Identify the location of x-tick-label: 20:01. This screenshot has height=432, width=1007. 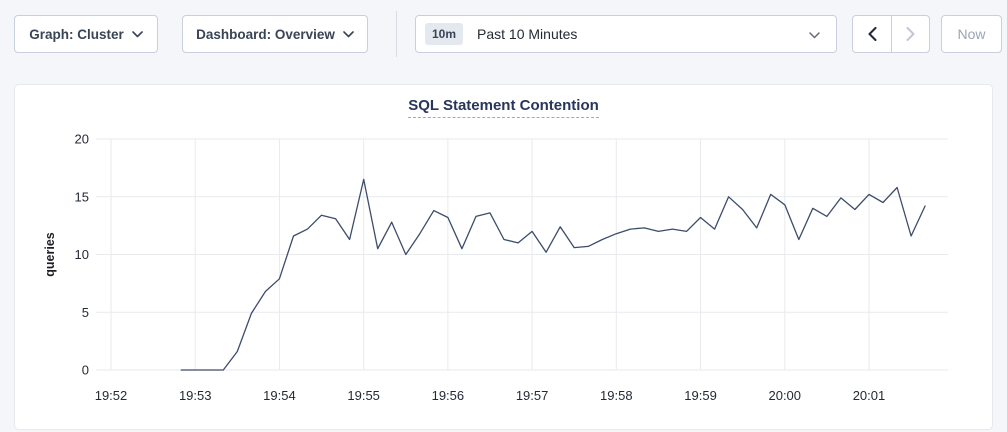
(869, 395).